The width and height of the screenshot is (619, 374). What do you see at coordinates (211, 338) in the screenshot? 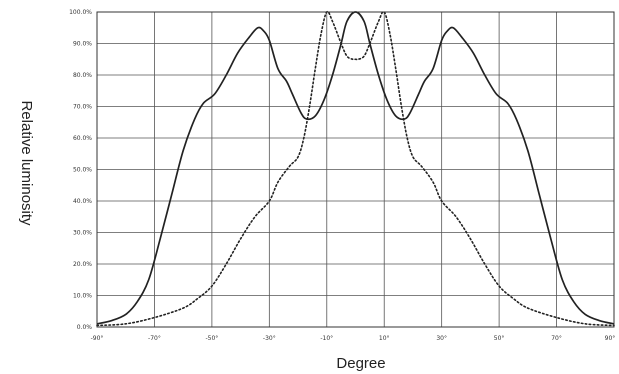
I see `x-tick-label: -50°` at bounding box center [211, 338].